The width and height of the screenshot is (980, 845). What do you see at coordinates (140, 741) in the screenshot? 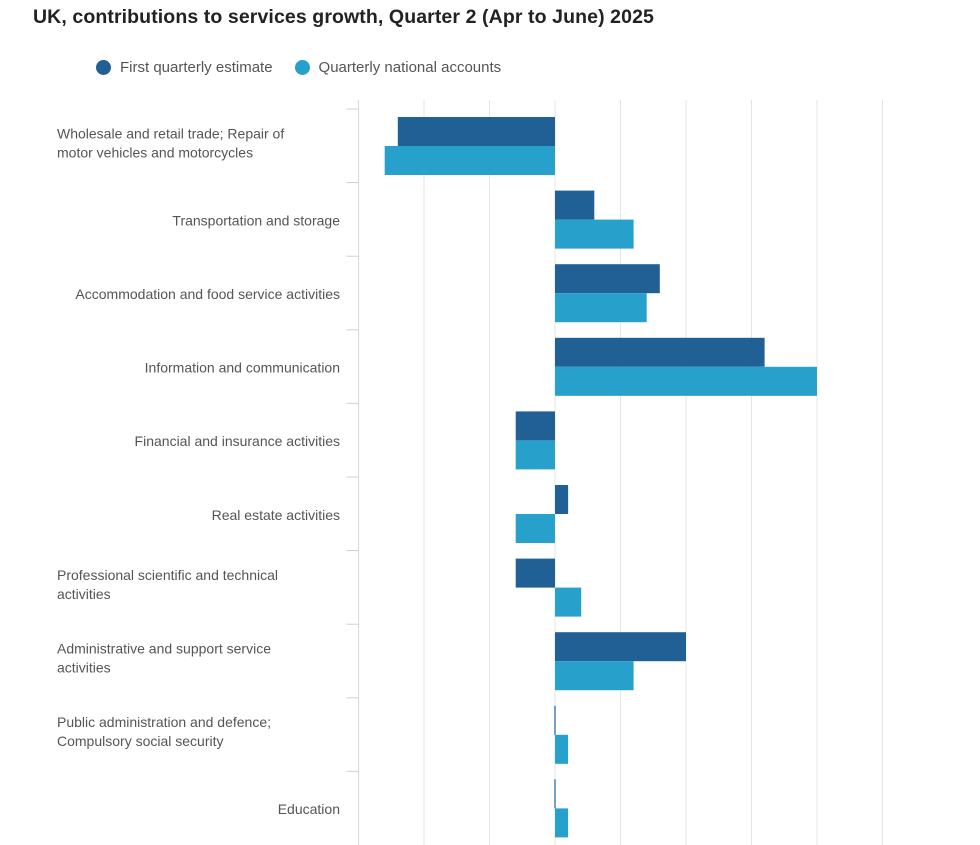
I see `category-label: Compulsory social security` at bounding box center [140, 741].